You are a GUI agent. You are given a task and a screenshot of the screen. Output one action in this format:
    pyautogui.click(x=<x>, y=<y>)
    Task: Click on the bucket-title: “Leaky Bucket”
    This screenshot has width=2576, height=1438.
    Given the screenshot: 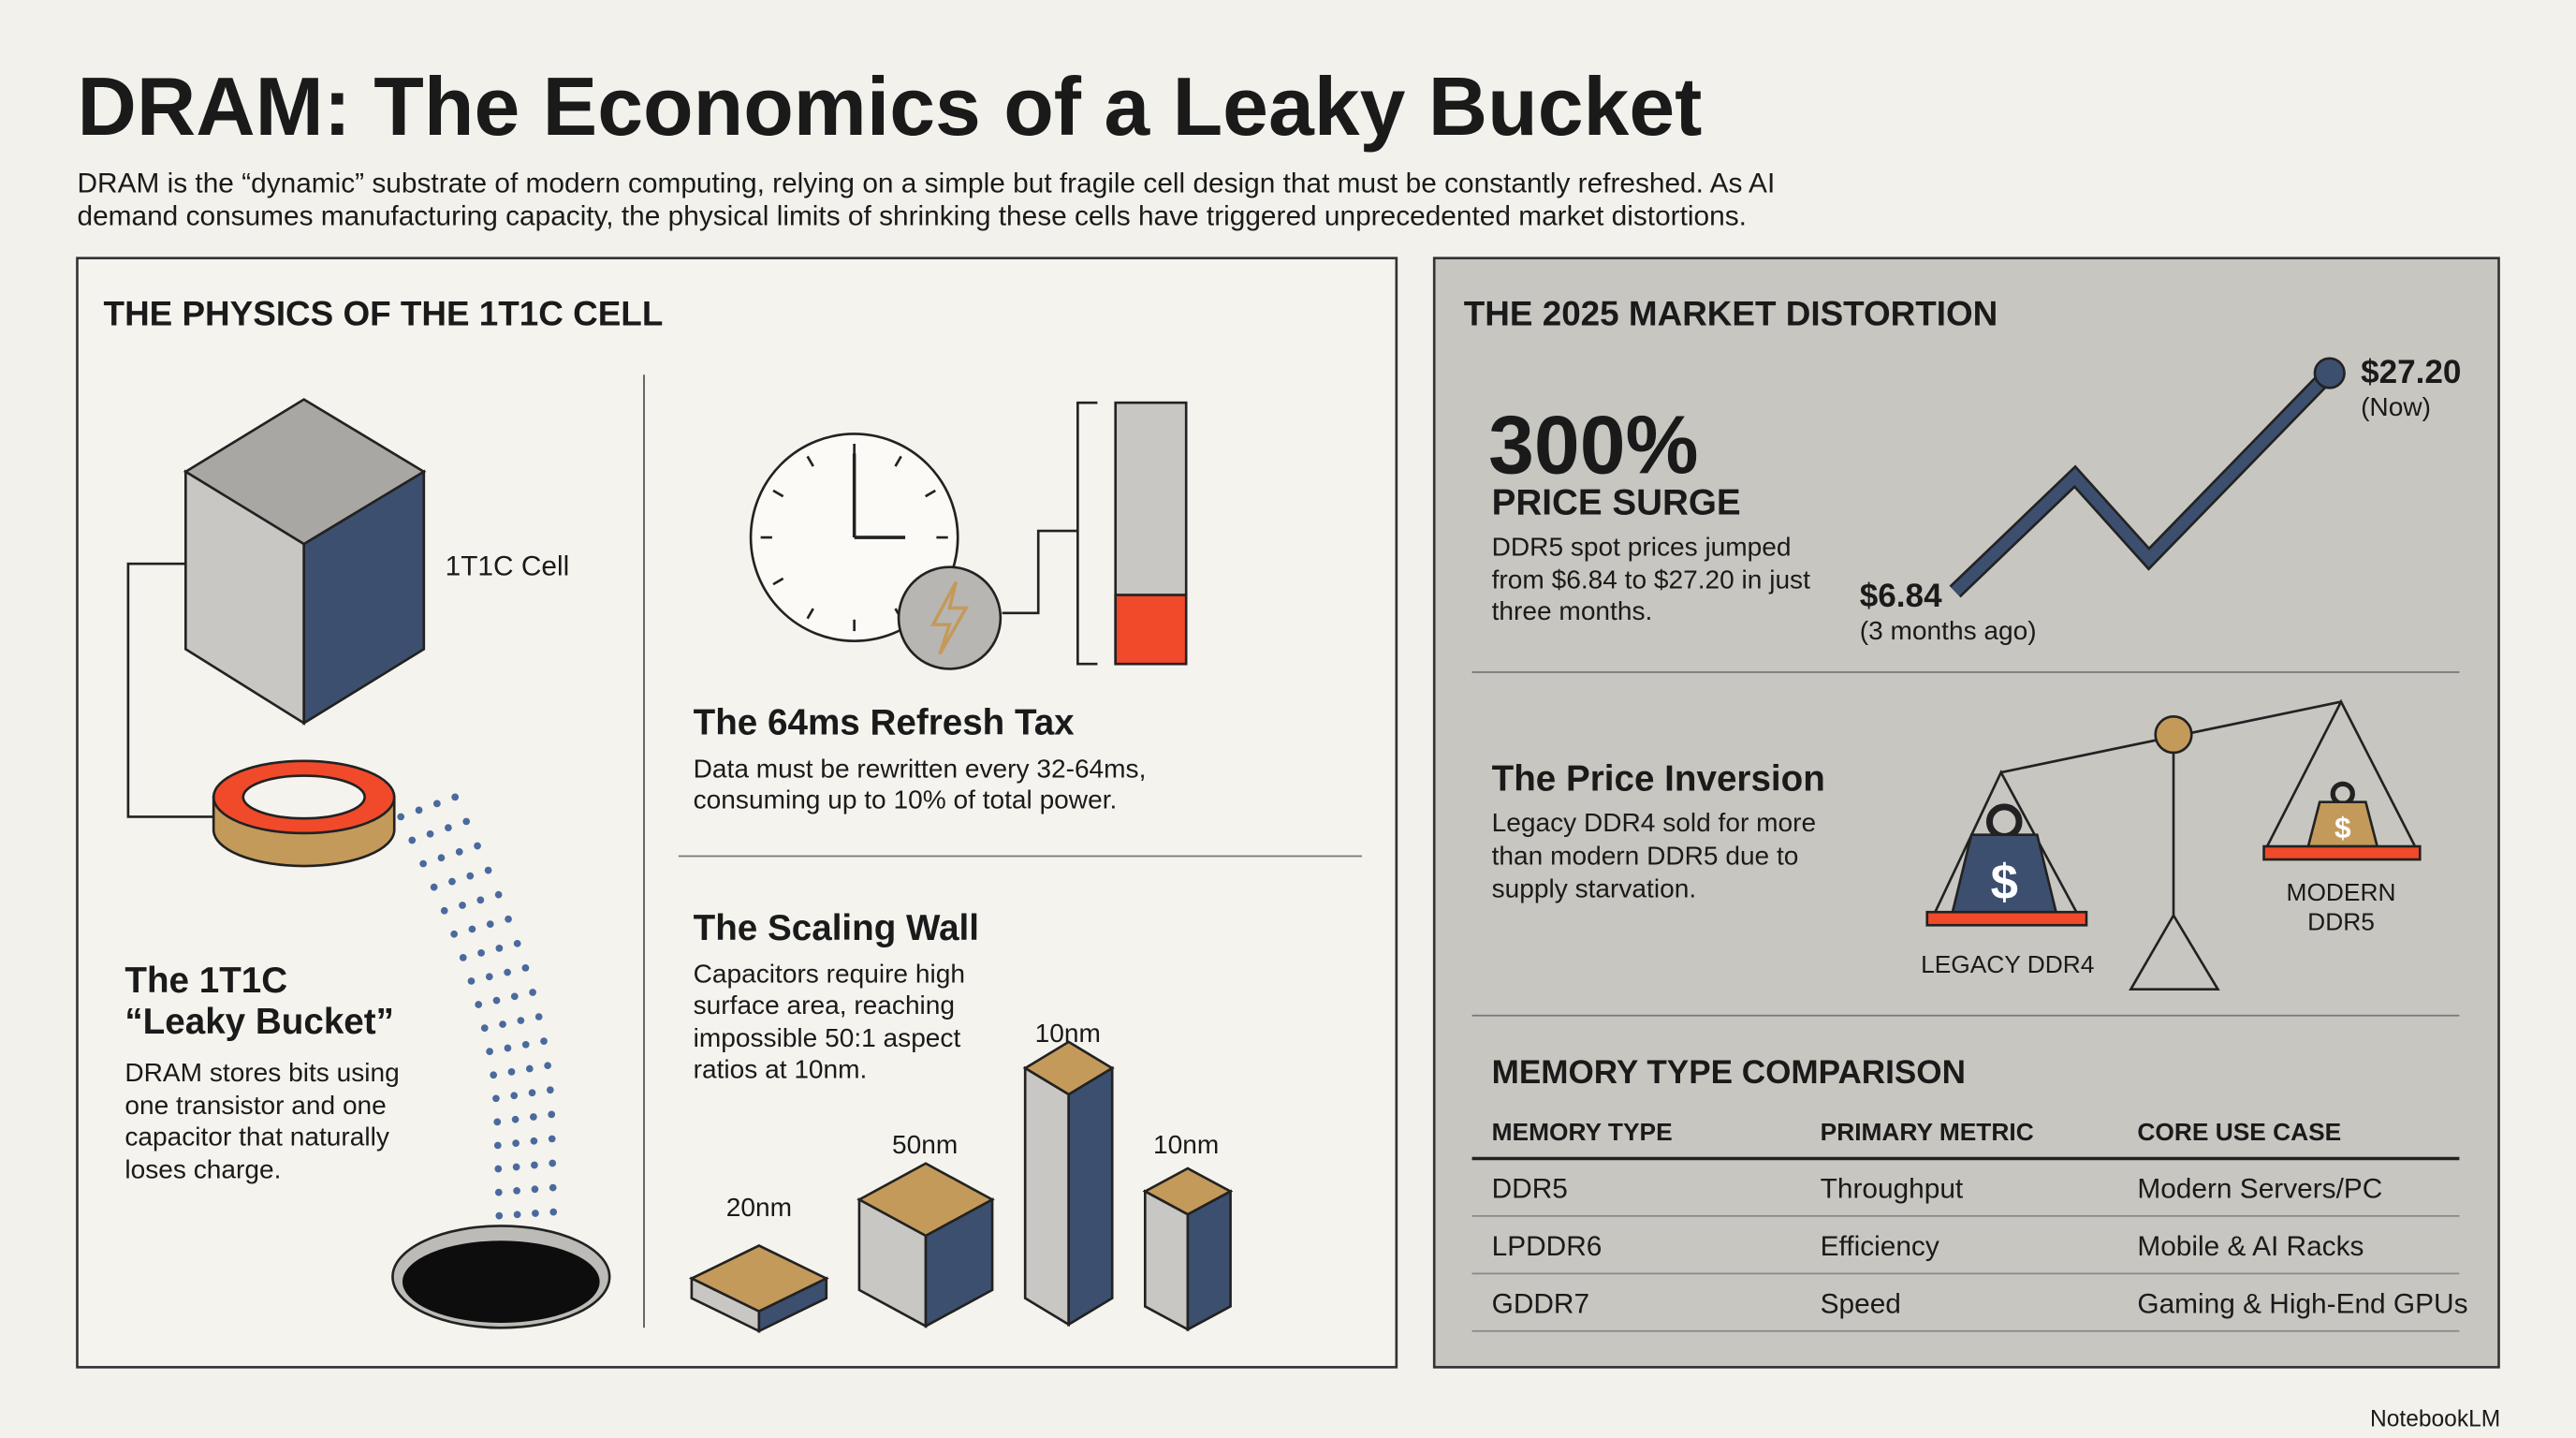 What is the action you would take?
    pyautogui.click(x=259, y=1022)
    